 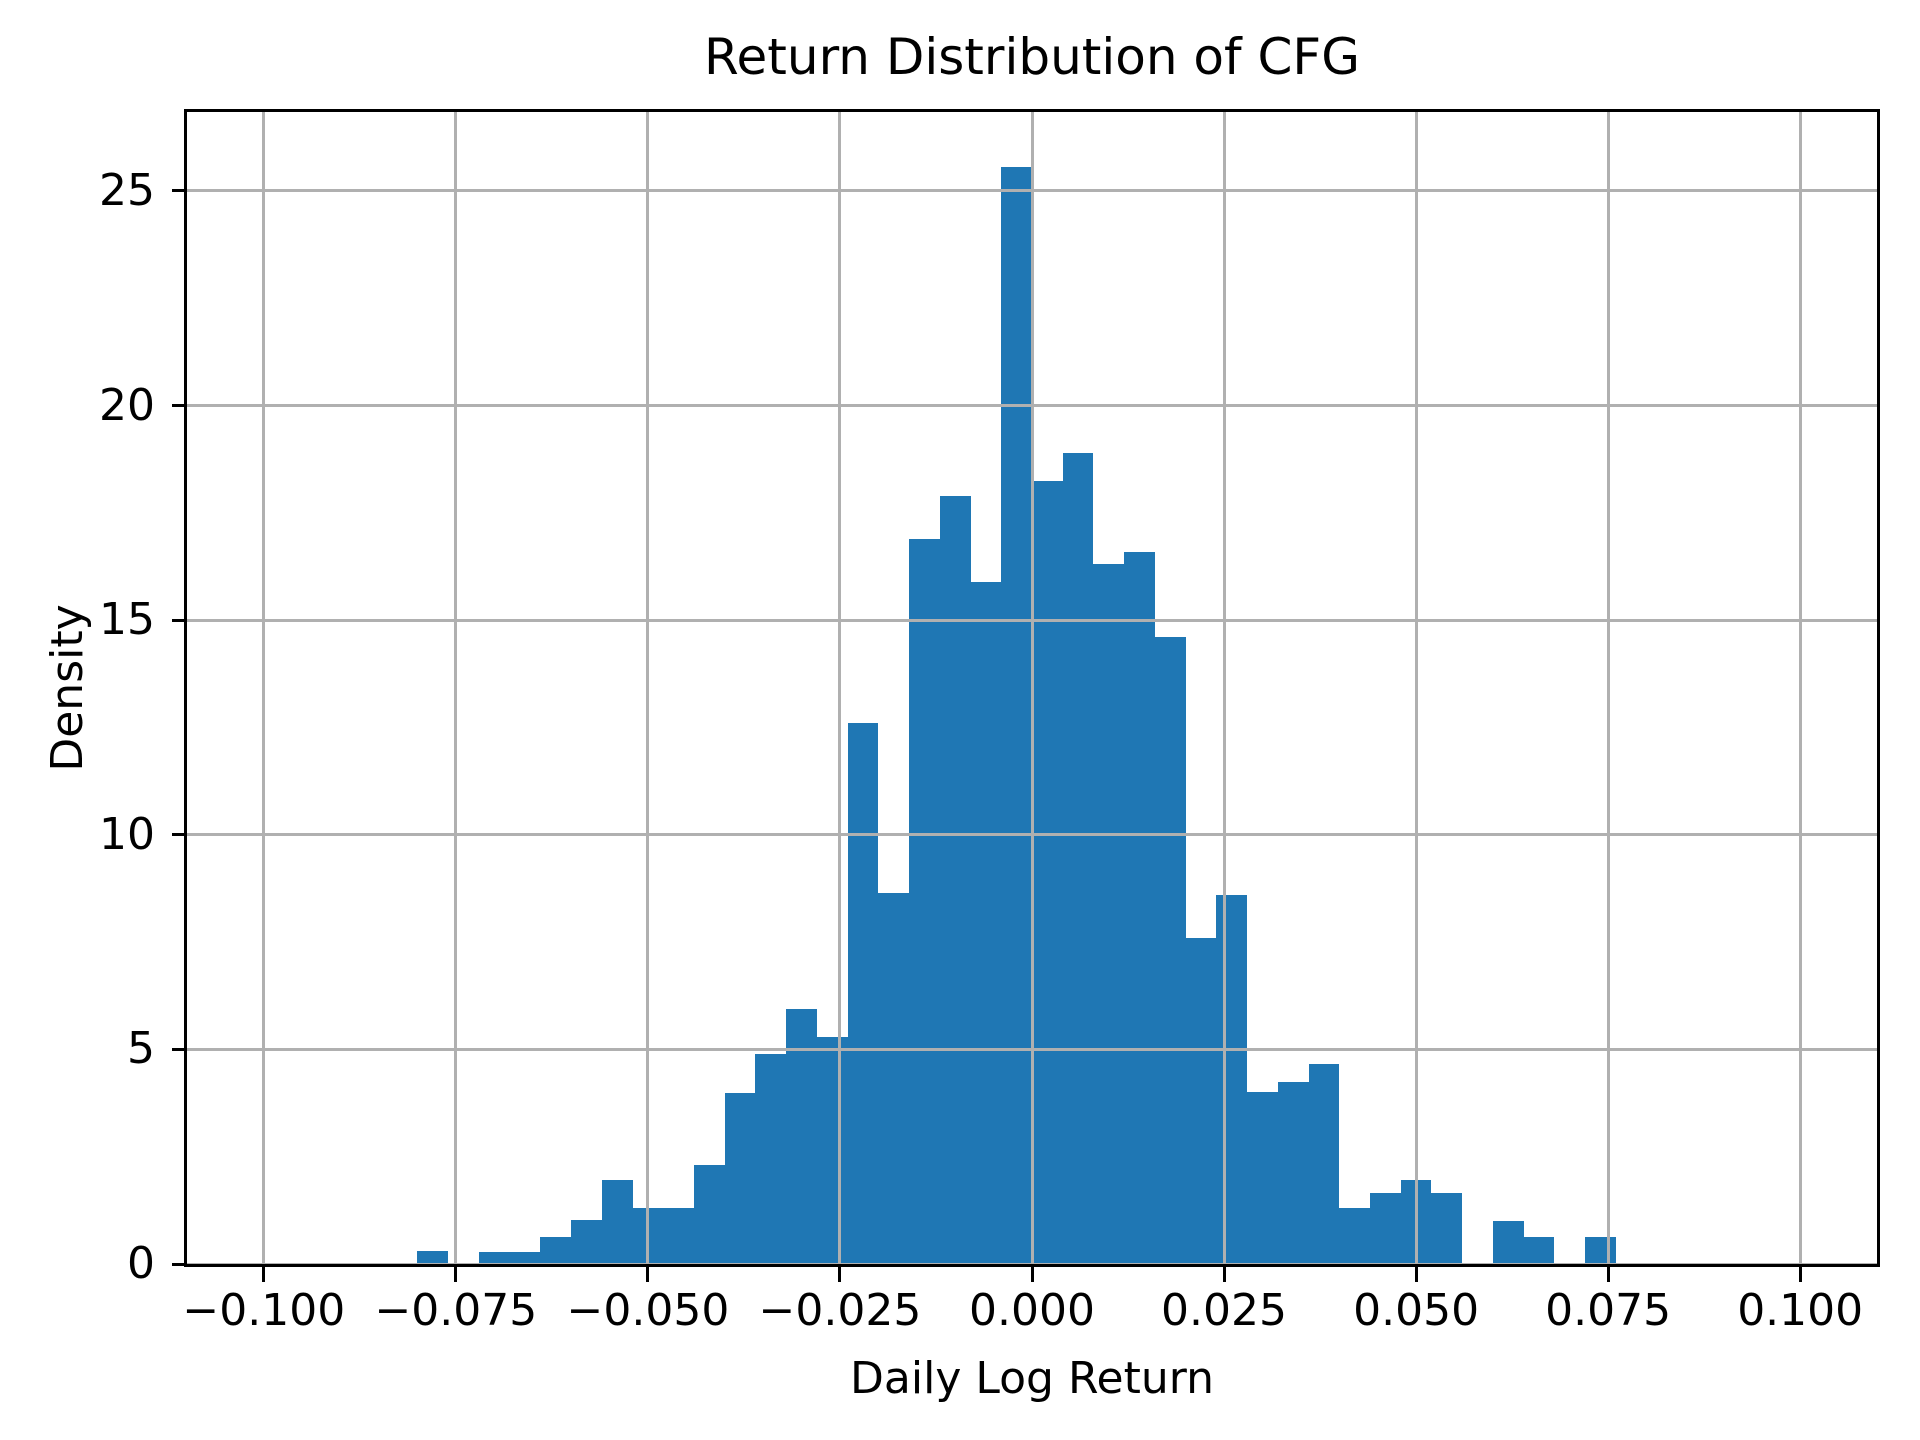 What do you see at coordinates (456, 1310) in the screenshot?
I see `x-tick-label: −0.075` at bounding box center [456, 1310].